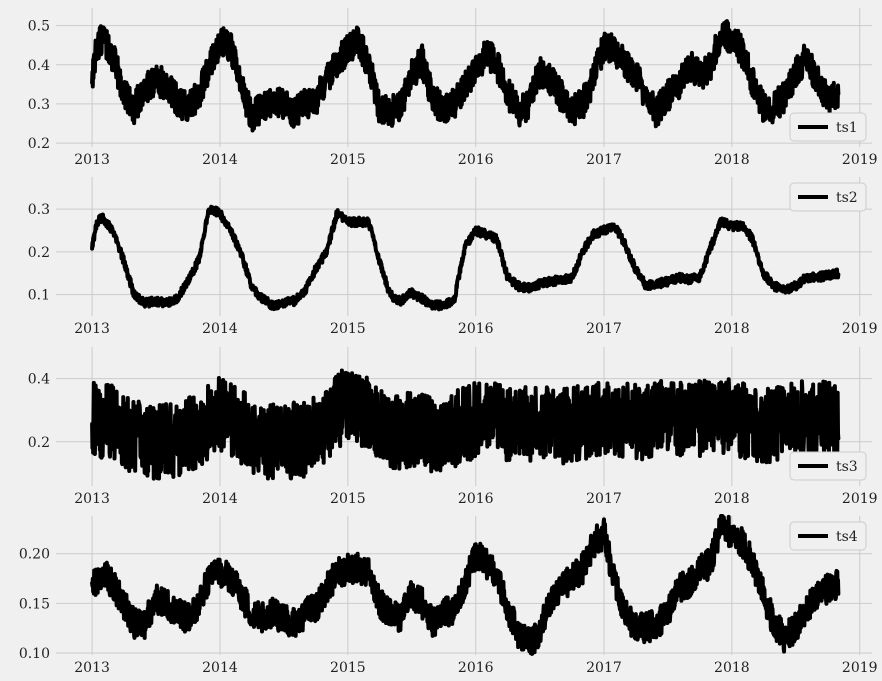  Describe the element at coordinates (828, 466) in the screenshot. I see `legend: ts3` at that location.